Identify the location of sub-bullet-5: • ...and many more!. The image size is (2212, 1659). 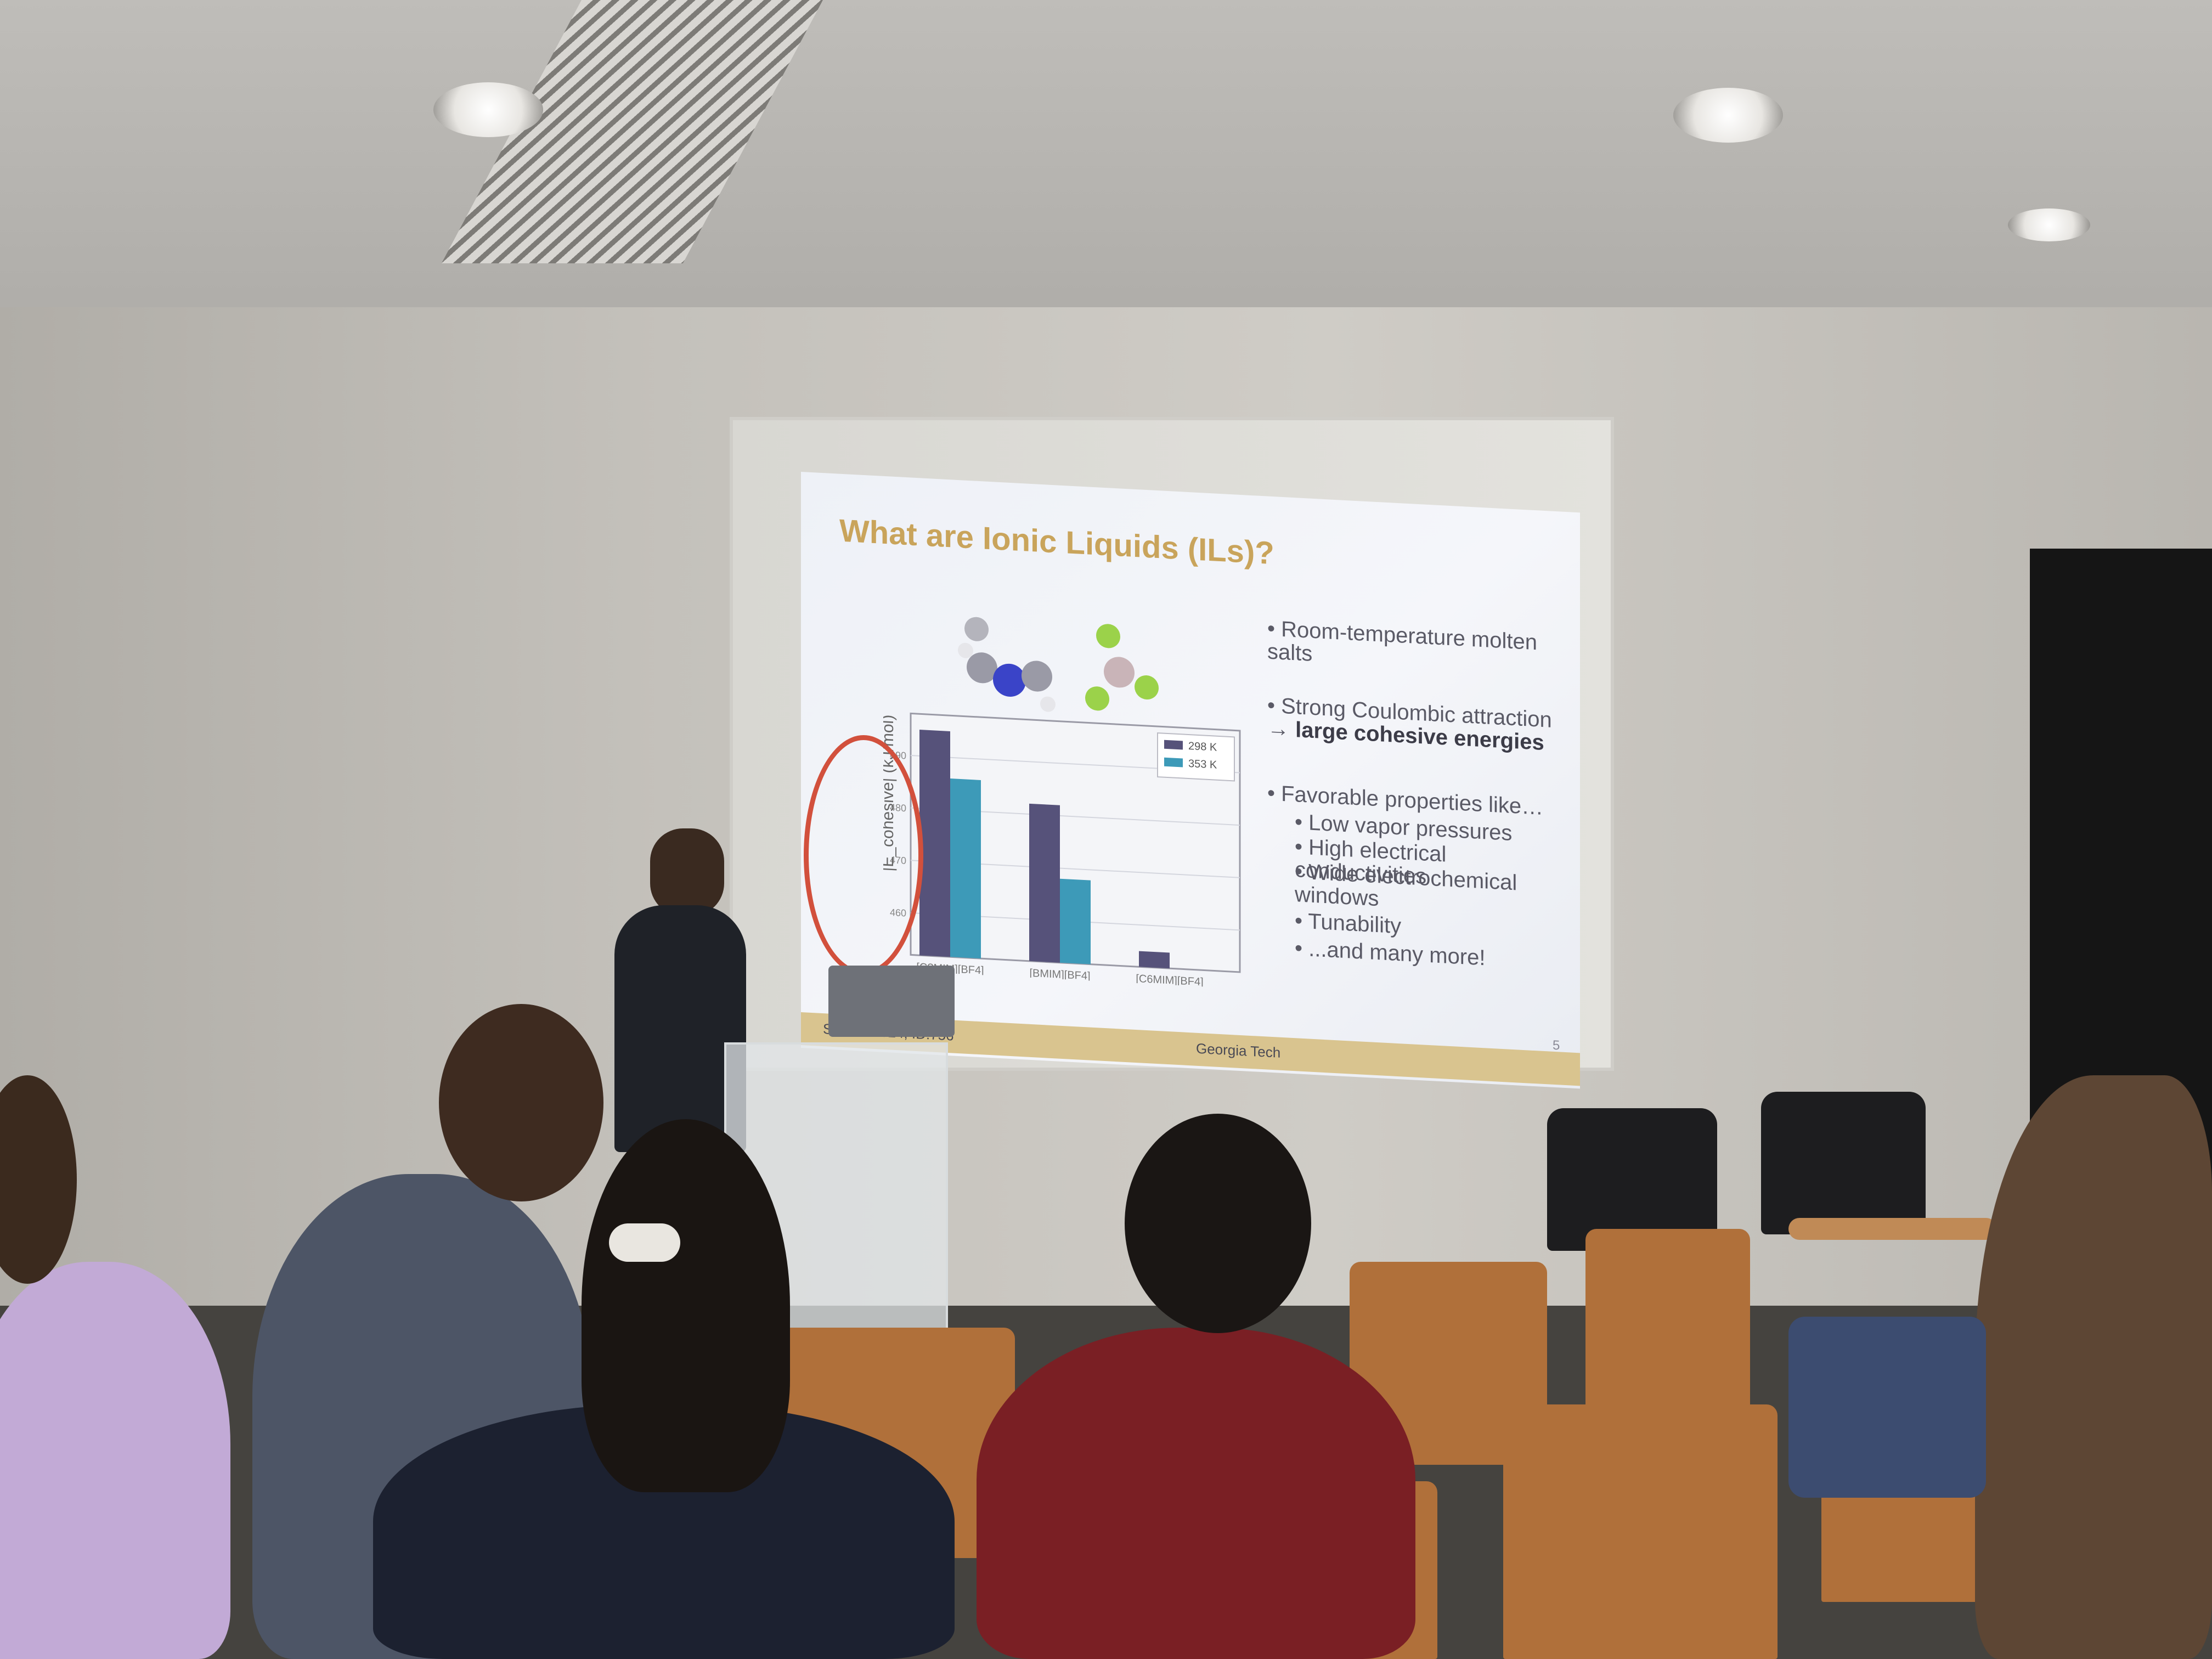
(1390, 953).